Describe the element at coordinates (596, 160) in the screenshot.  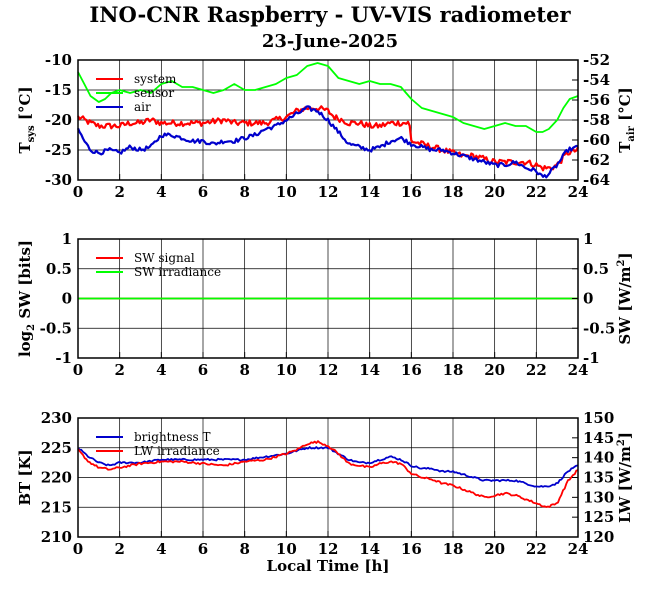
I see `y2-tick-label: -62` at that location.